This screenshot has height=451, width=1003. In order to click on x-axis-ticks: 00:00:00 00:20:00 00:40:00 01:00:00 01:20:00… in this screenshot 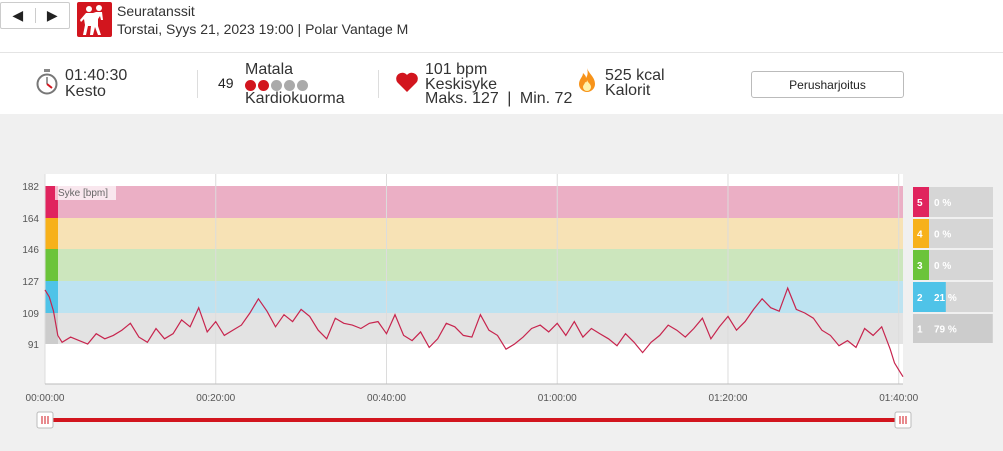, I will do `click(472, 398)`.